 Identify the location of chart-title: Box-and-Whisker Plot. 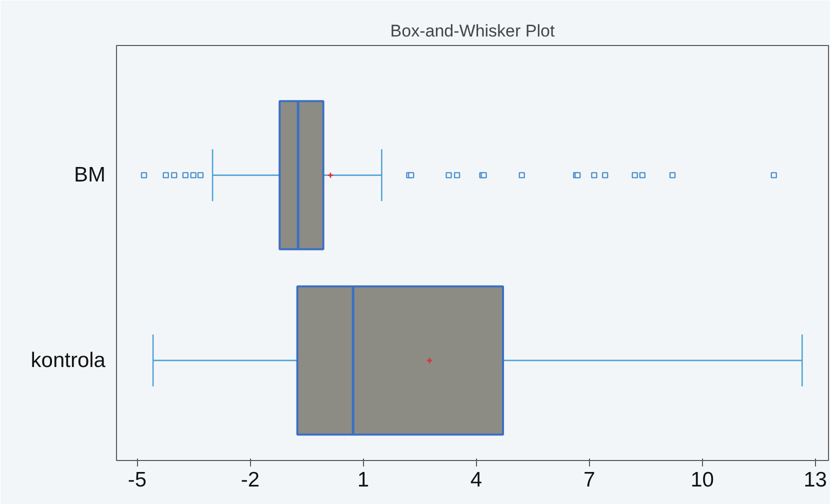
(472, 31).